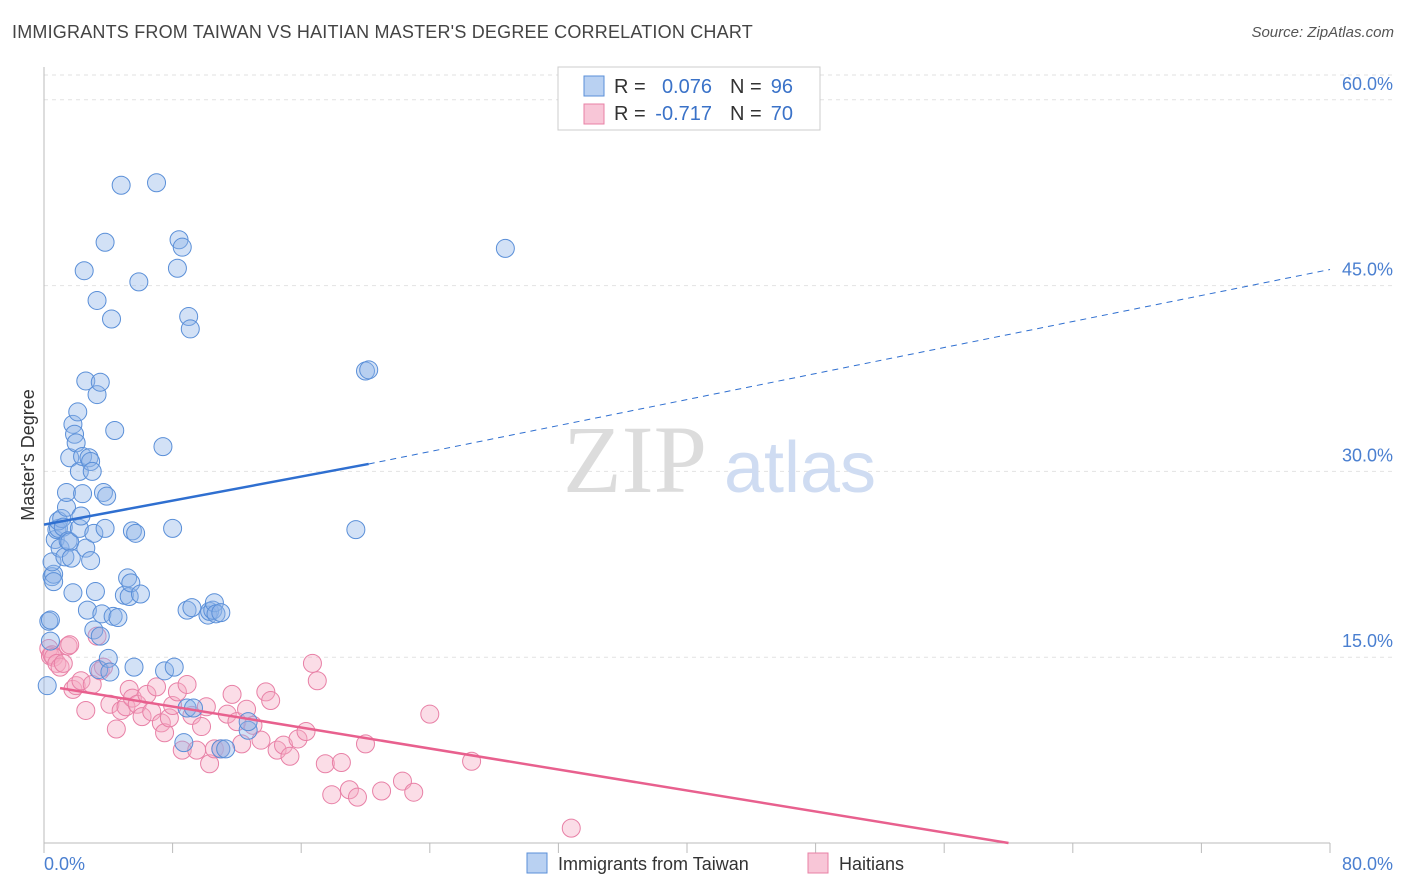  Describe the element at coordinates (635, 459) in the screenshot. I see `watermark-zip: ZIP` at that location.